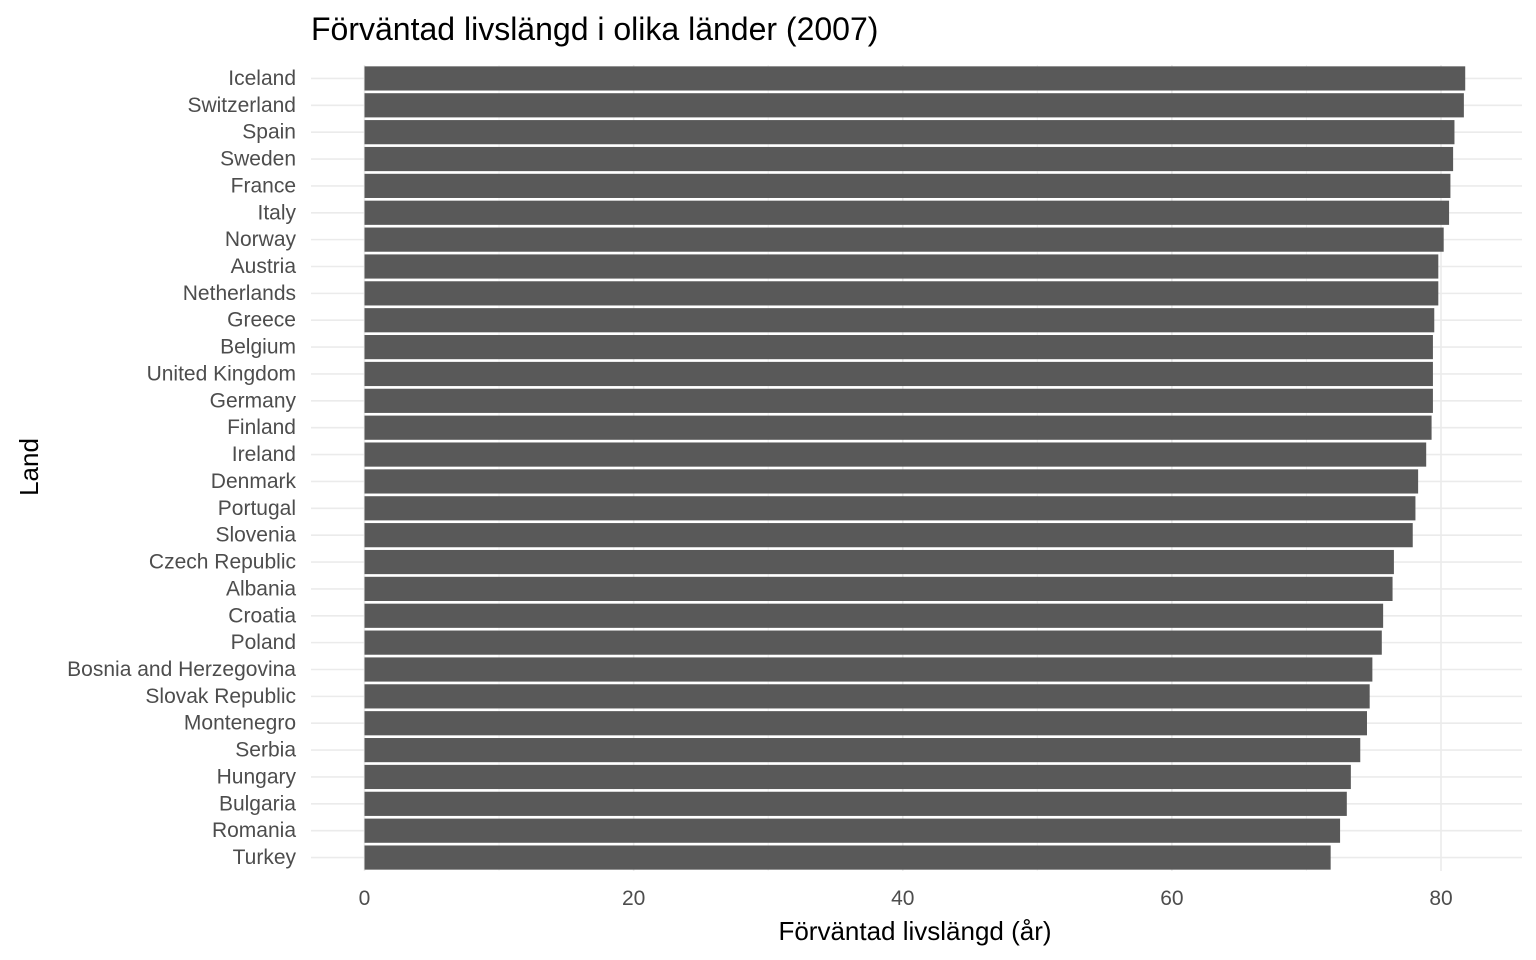 The width and height of the screenshot is (1536, 960). Describe the element at coordinates (914, 931) in the screenshot. I see `x-axis-title: Förväntad livslängd (år)` at that location.